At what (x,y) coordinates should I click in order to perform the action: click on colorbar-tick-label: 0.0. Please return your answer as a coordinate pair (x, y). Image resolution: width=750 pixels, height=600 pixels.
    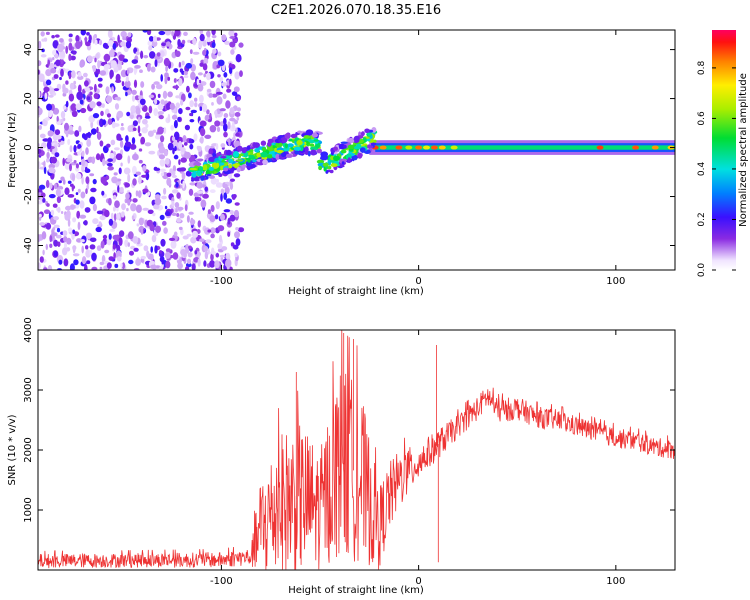
    Looking at the image, I should click on (702, 270).